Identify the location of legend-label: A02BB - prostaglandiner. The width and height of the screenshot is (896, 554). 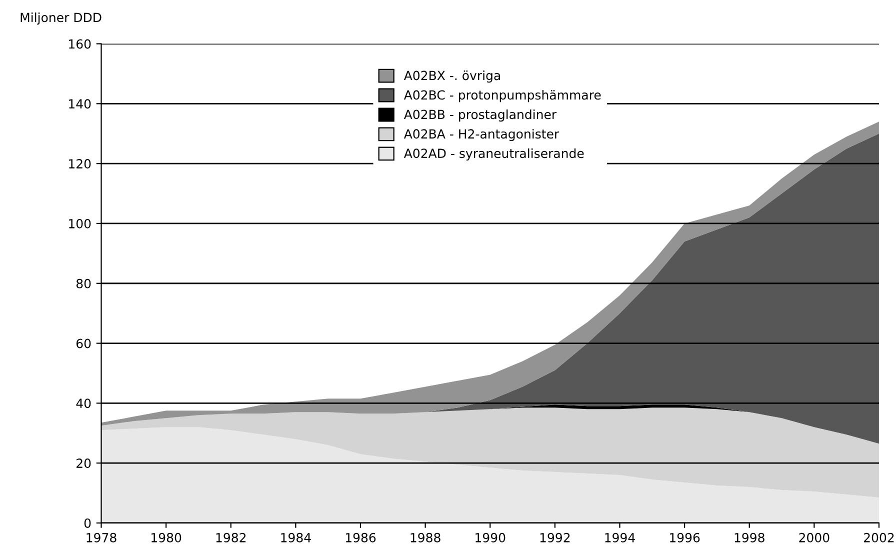
(480, 115).